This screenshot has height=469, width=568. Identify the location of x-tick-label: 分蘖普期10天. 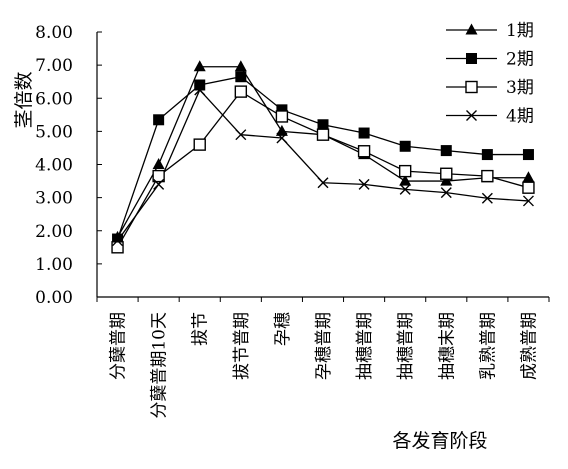
(160, 365).